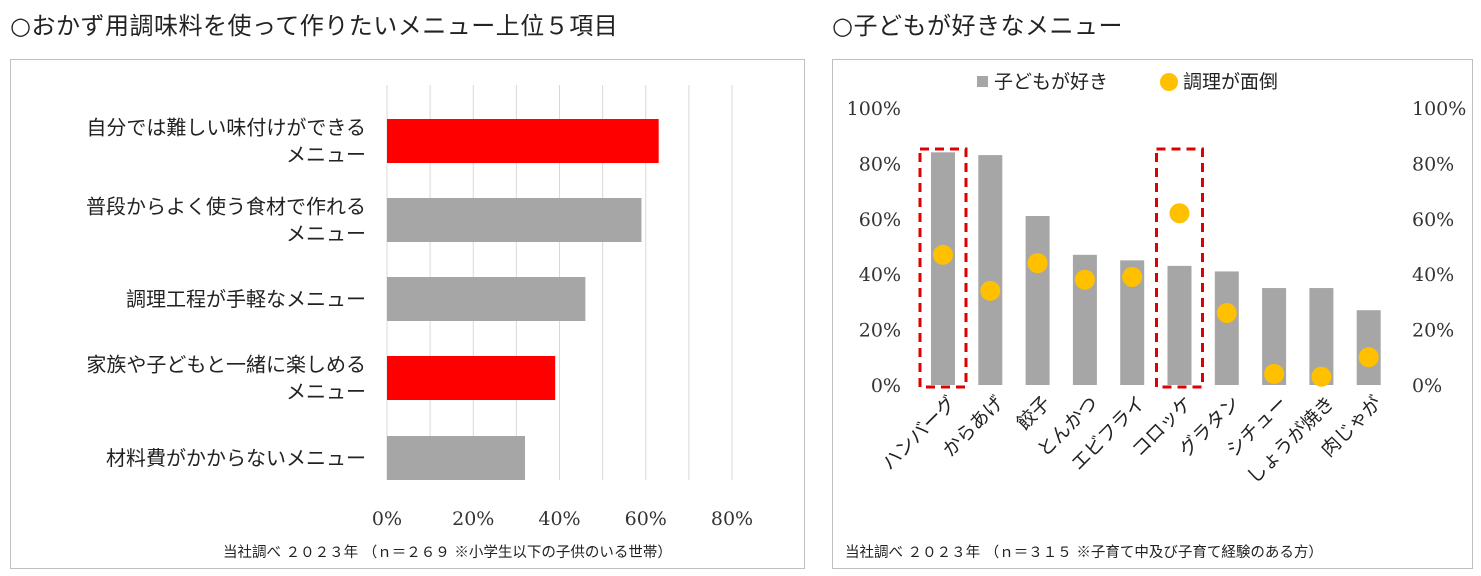  I want to click on y-tick-label-left: 40%, so click(880, 275).